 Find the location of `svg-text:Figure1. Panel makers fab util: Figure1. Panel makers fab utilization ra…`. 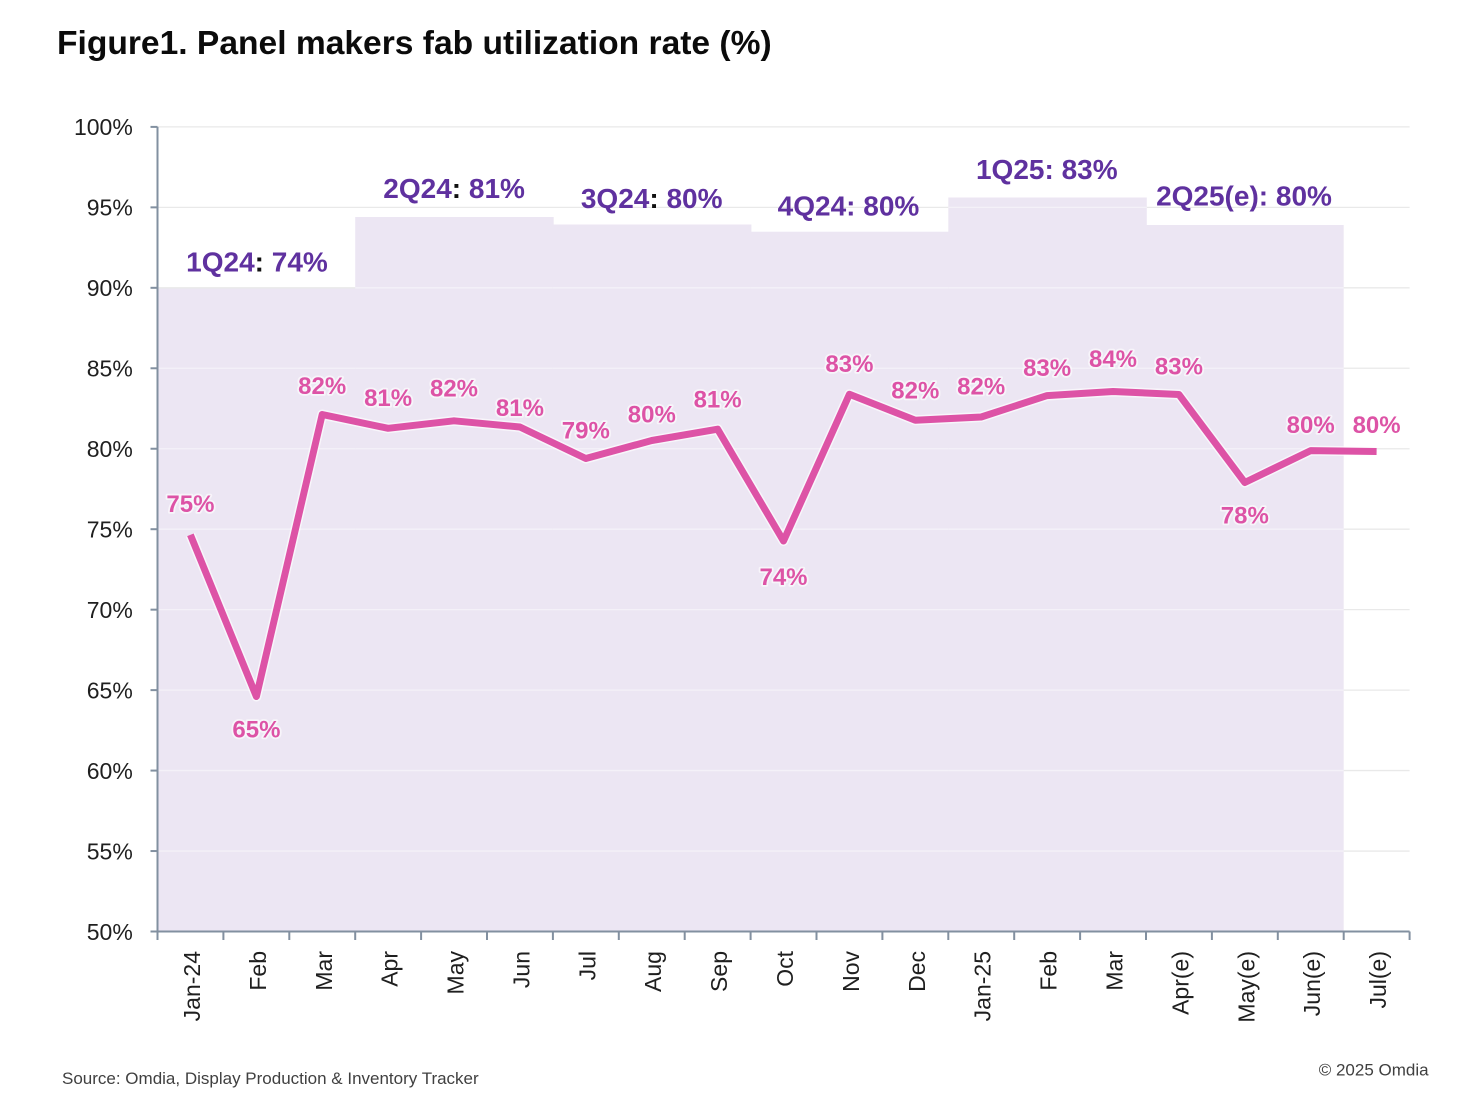

svg-text:Figure1. Panel makers fab util: Figure1. Panel makers fab utilization ra… is located at coordinates (414, 43).